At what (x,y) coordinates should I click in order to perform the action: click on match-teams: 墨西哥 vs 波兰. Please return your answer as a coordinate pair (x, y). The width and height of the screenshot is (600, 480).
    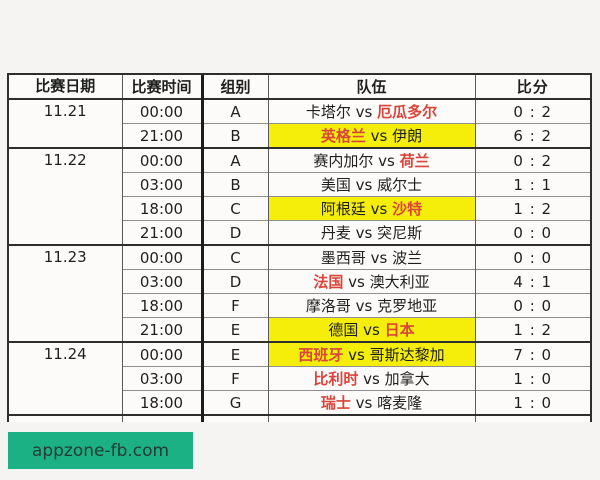
    Looking at the image, I should click on (371, 257).